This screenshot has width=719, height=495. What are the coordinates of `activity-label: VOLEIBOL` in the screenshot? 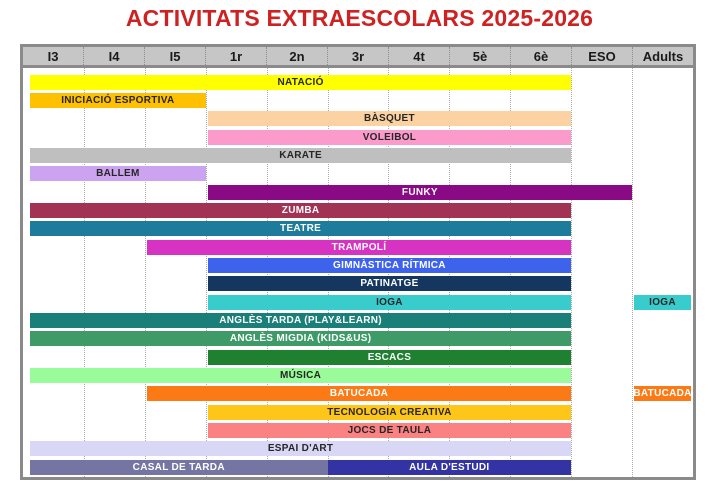 It's located at (389, 137).